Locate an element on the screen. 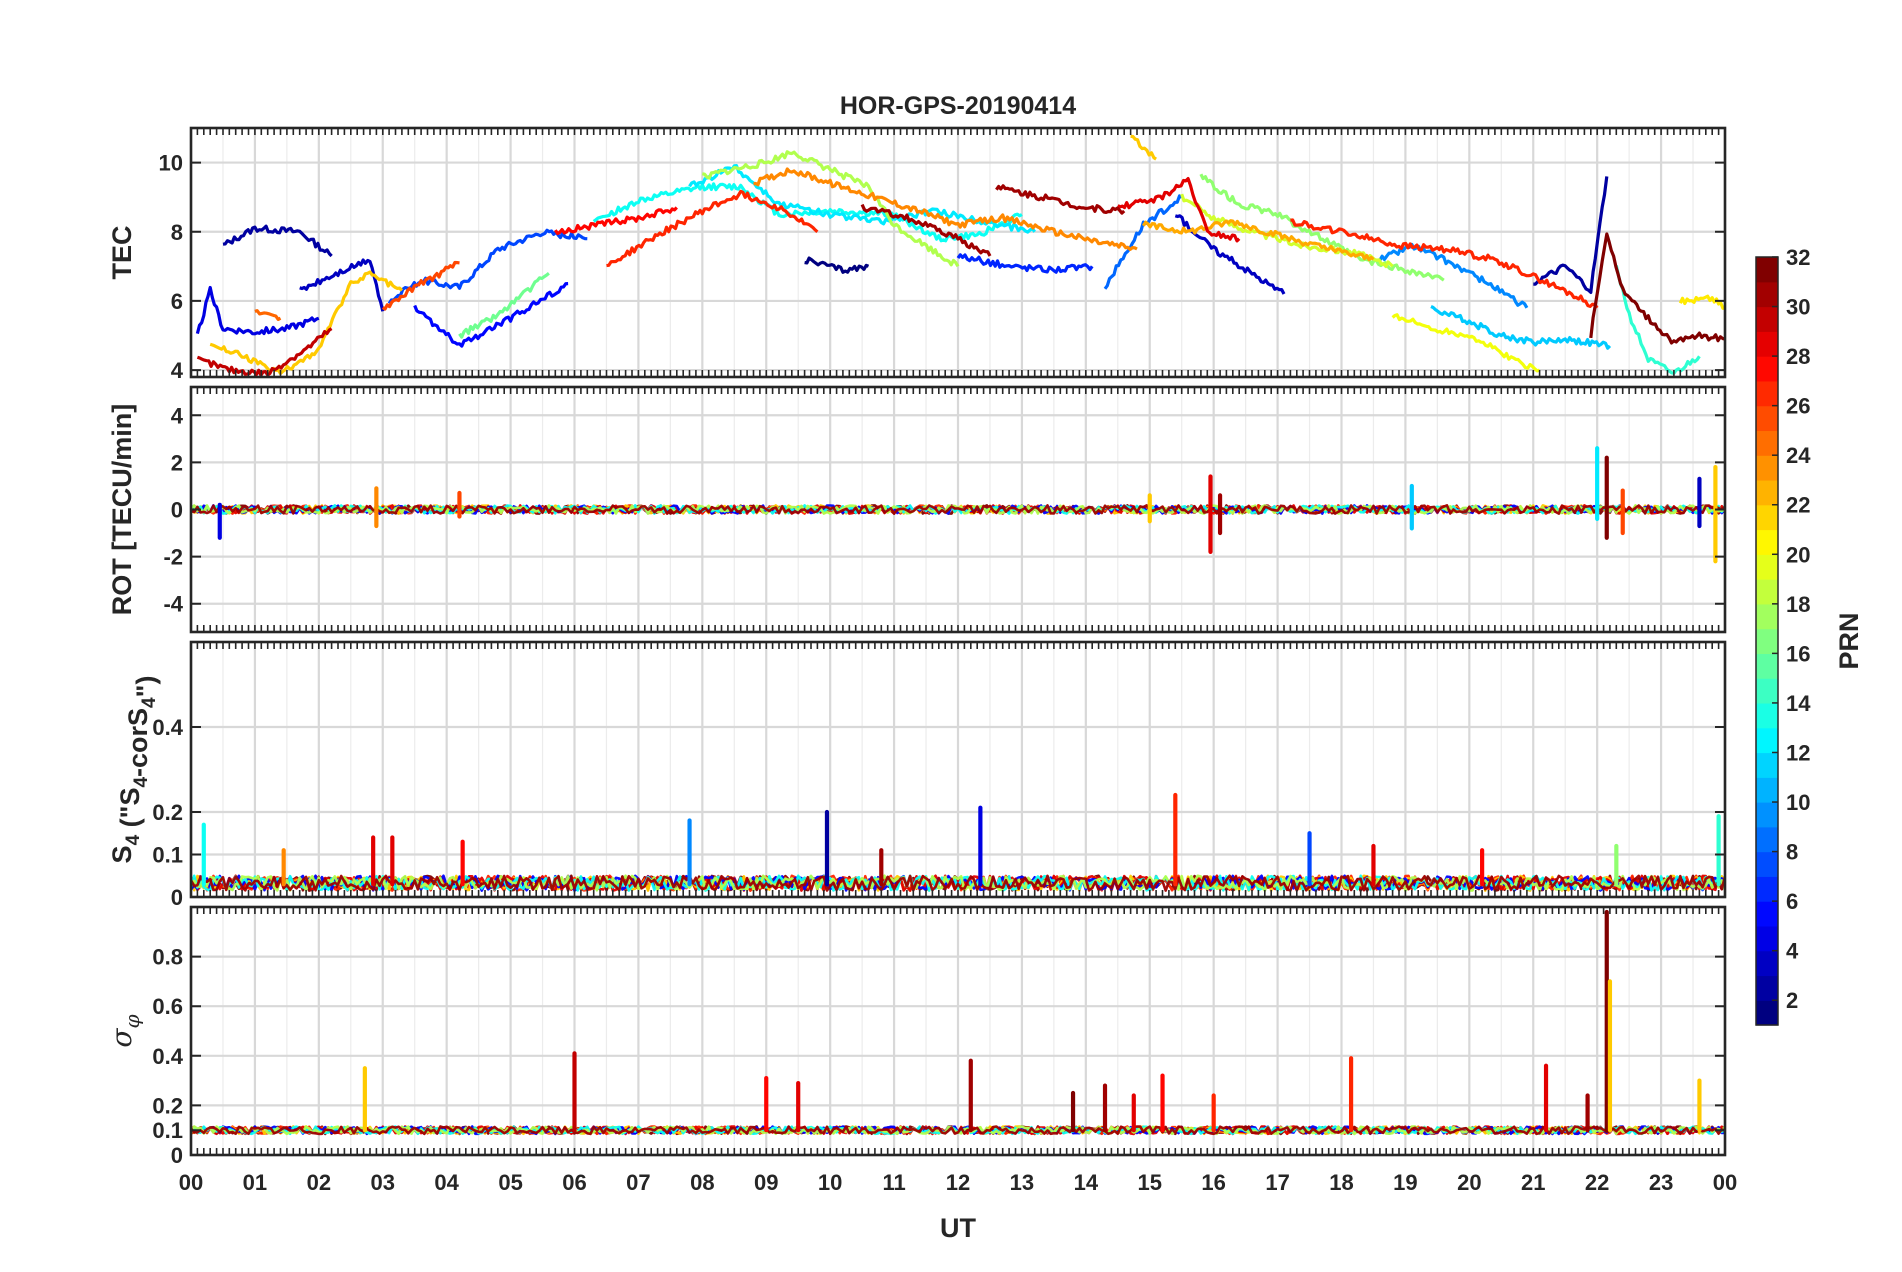  x-tick-label: 02 is located at coordinates (319, 1182).